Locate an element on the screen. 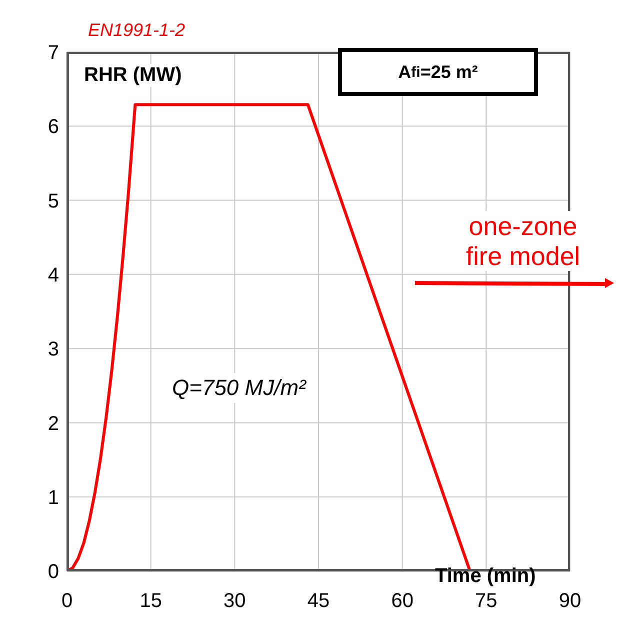  annotation: one-zone fire model is located at coordinates (523, 241).